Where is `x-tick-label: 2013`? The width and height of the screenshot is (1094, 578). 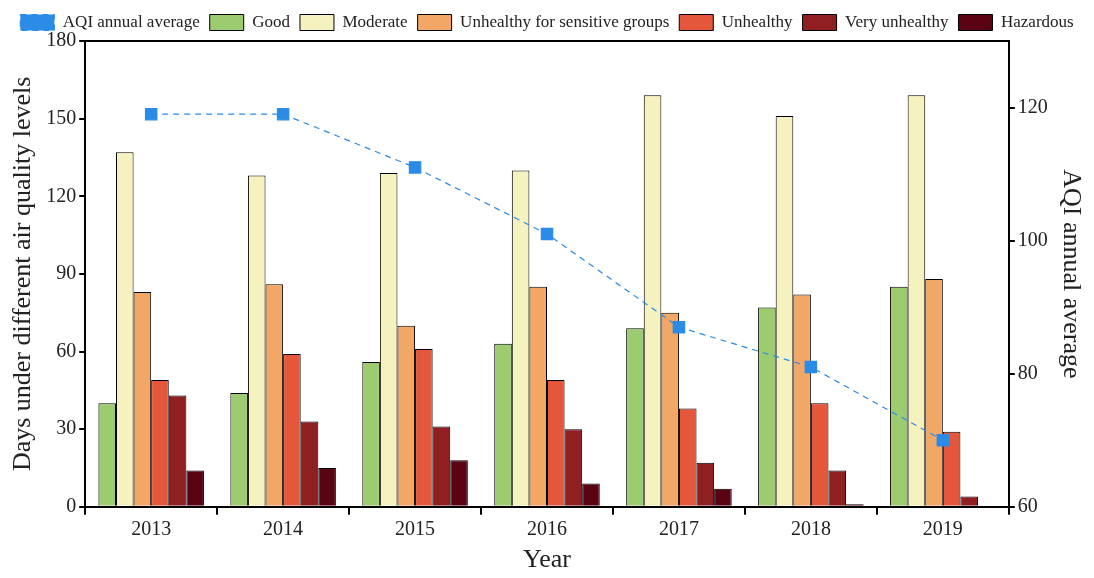 x-tick-label: 2013 is located at coordinates (151, 528).